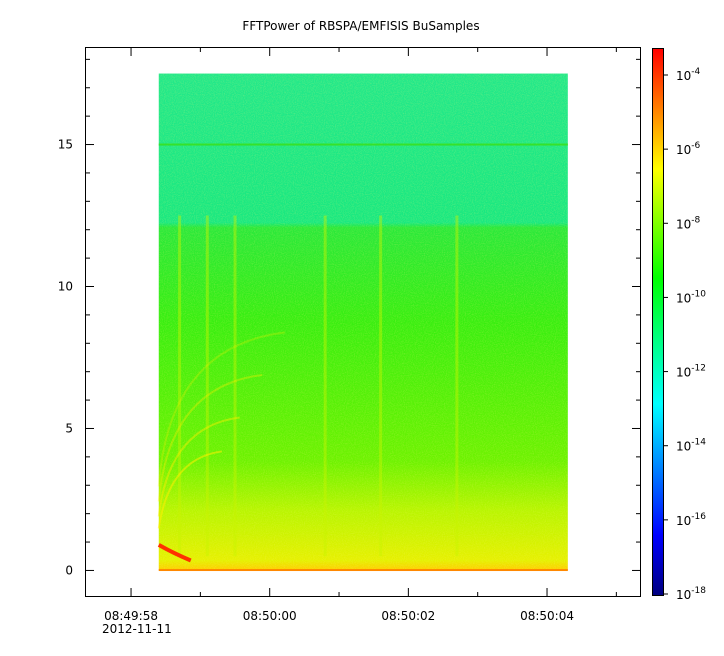 The image size is (724, 656). What do you see at coordinates (691, 520) in the screenshot?
I see `colorbar-tick-label: 10⁻¹⁶` at bounding box center [691, 520].